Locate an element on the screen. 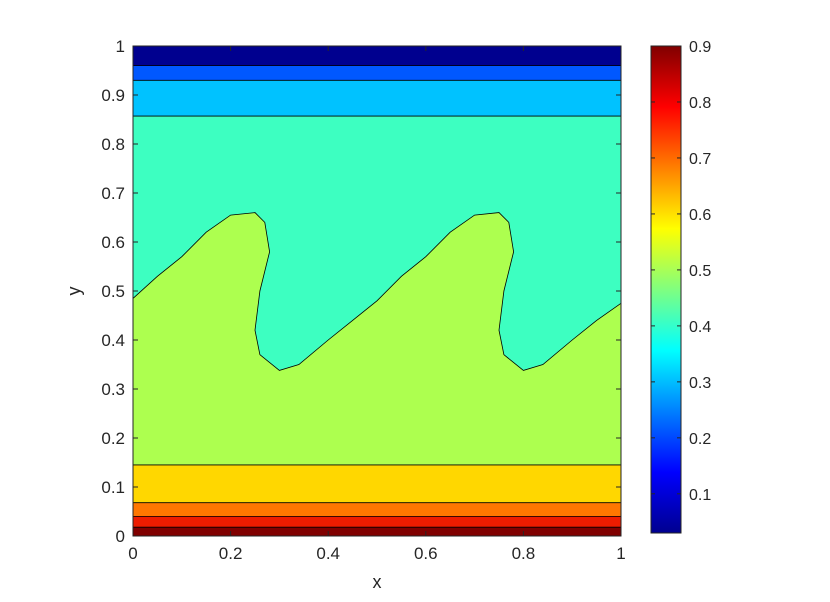  x-tick-label: 1 is located at coordinates (620, 553).